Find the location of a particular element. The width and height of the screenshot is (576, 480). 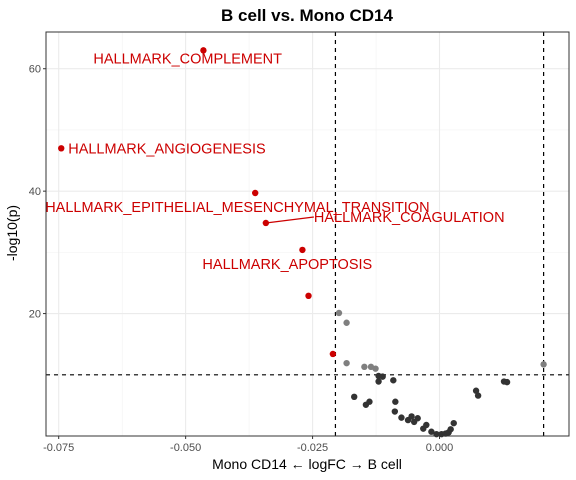

x-axis-title: Mono CD14 ← logFC → B cell is located at coordinates (307, 464).